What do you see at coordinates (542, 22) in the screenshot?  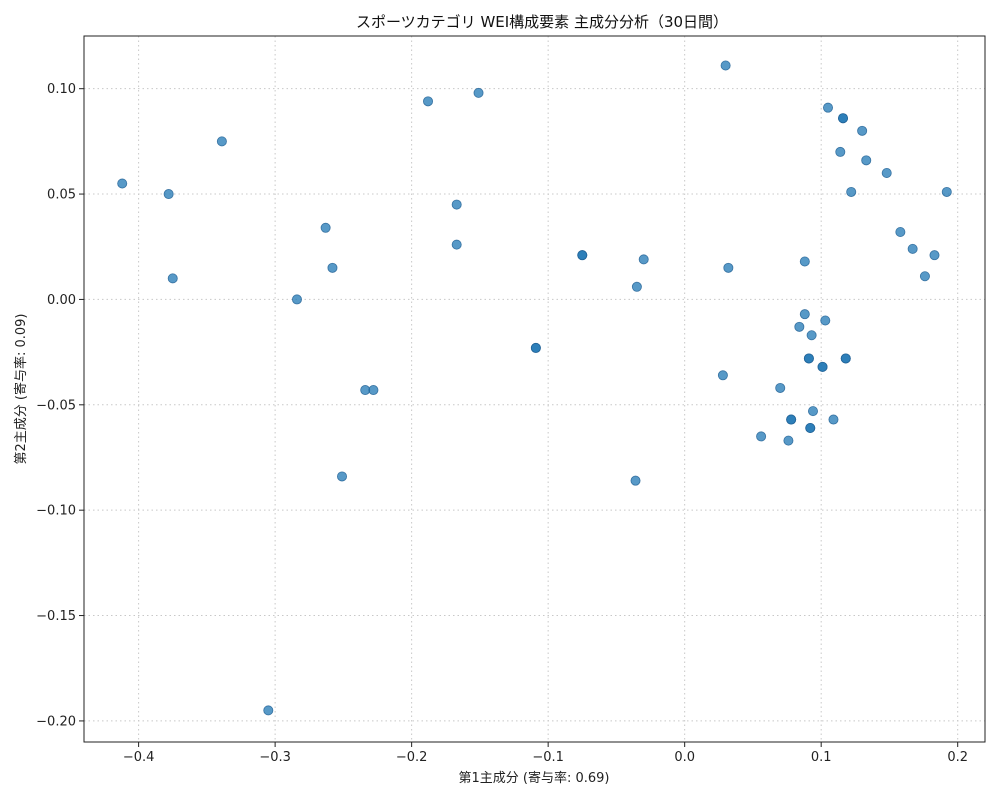 I see `chart-title: スポーツカテゴリ WEI構成要素 主成分分析（30日間）` at bounding box center [542, 22].